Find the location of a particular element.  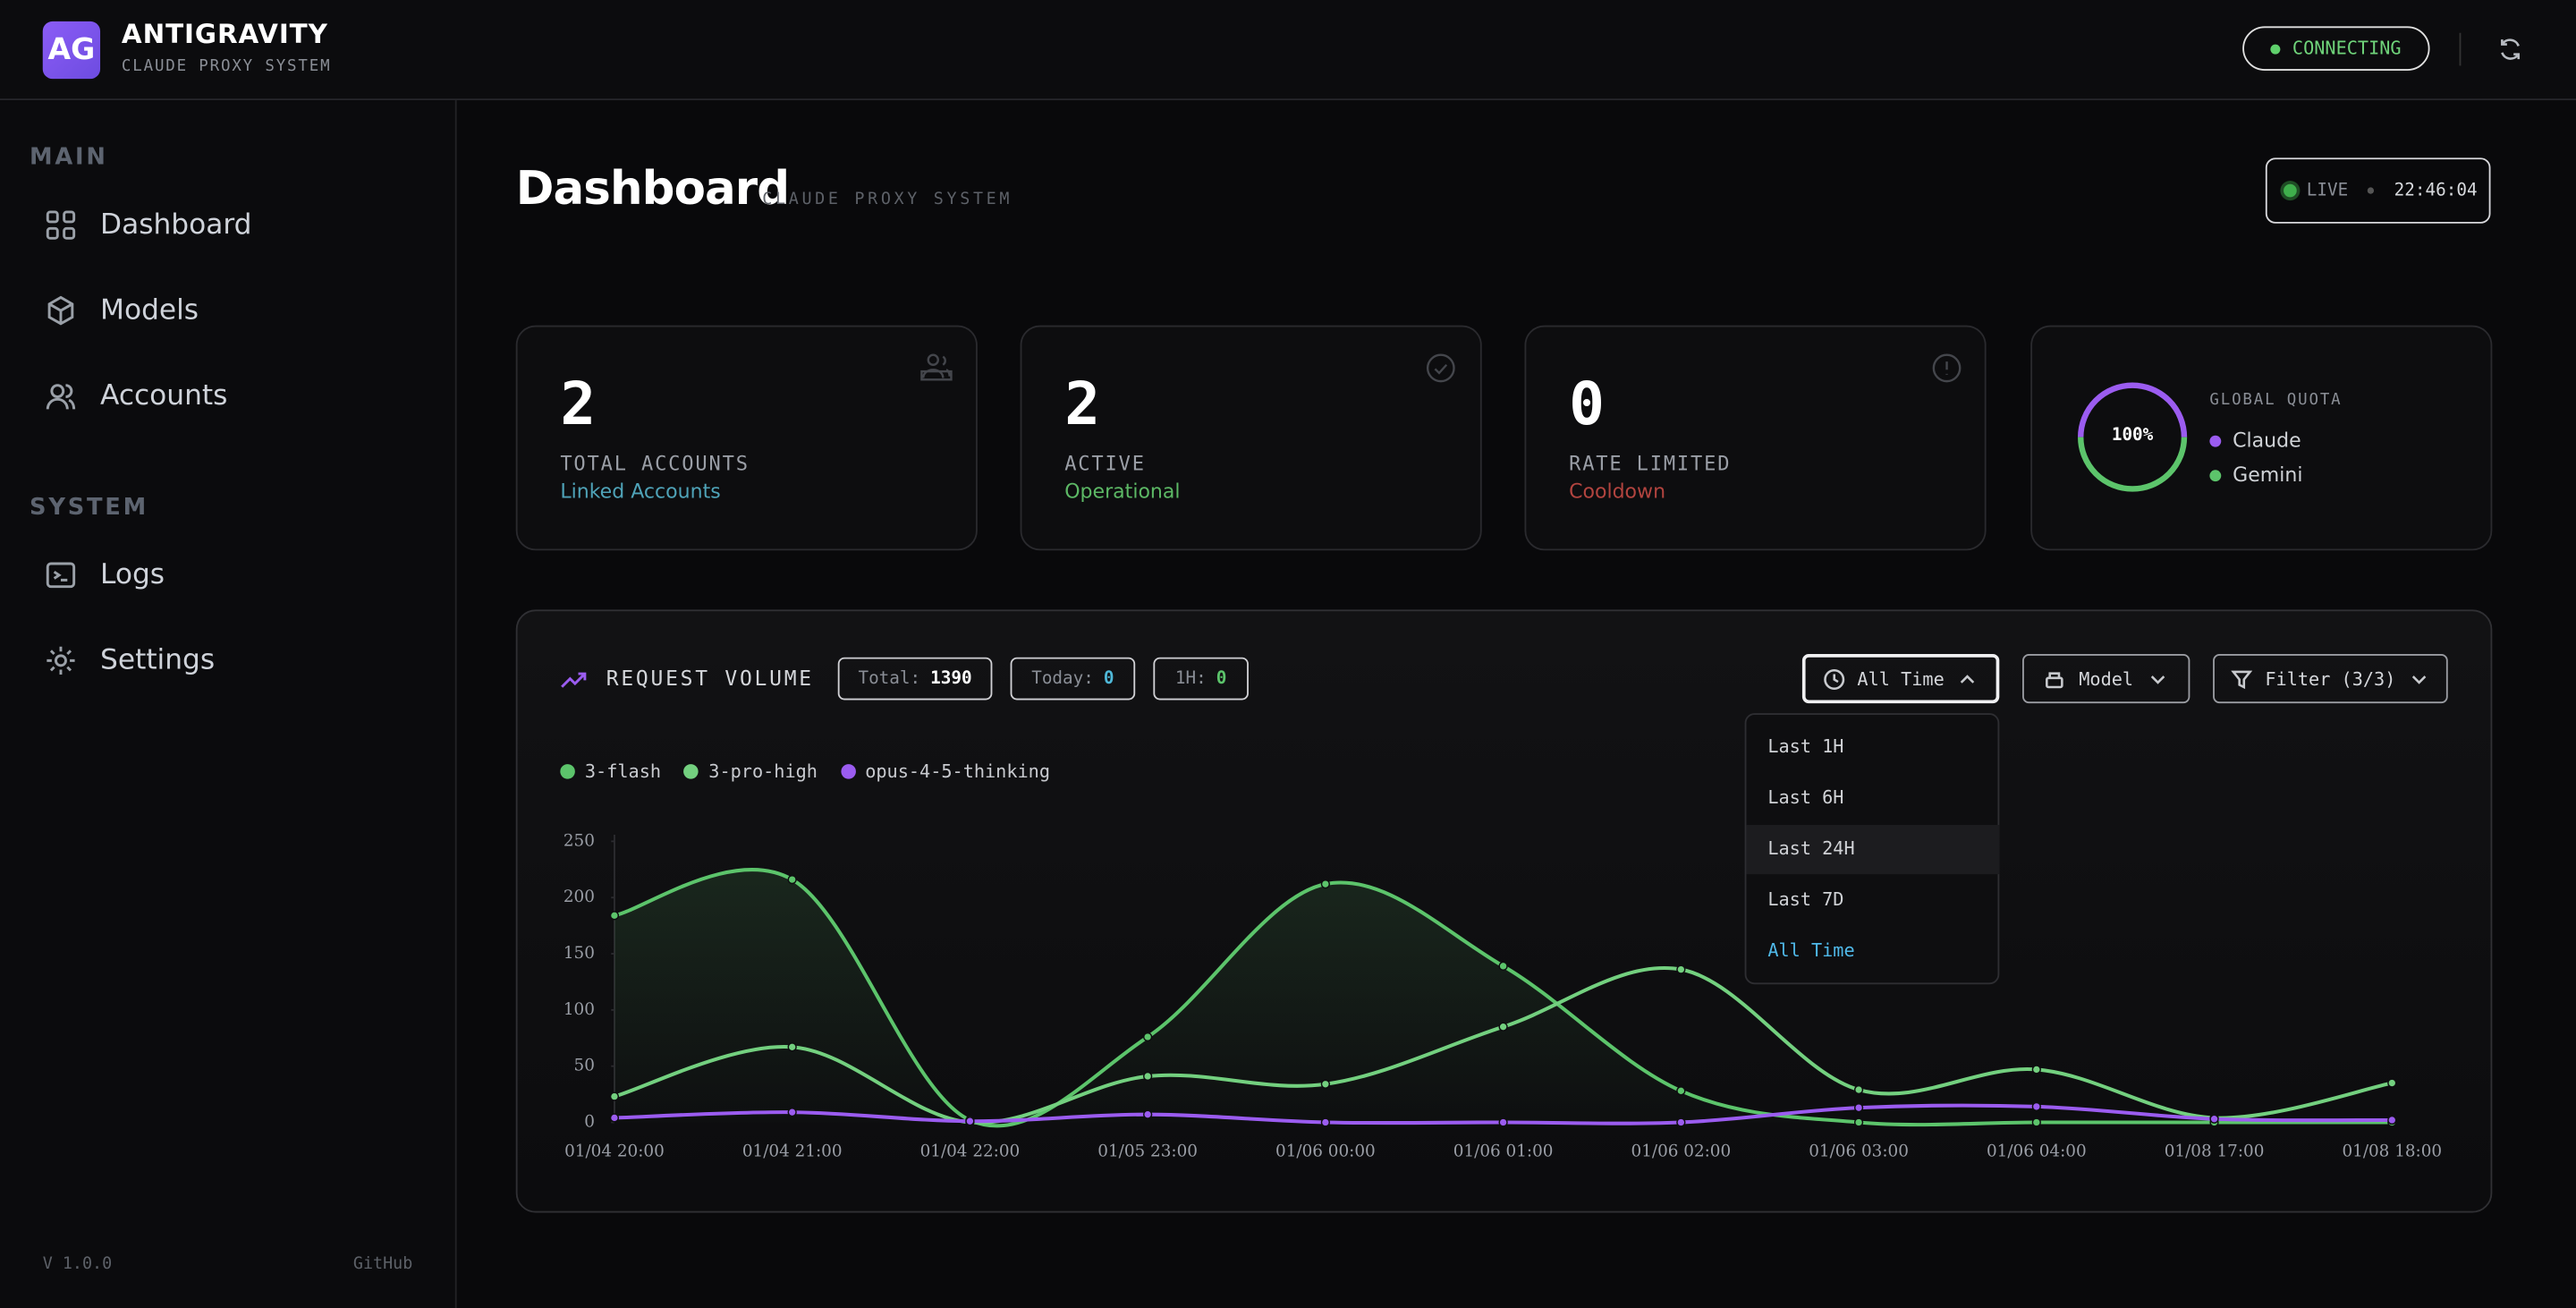

quota-legend: Gemini is located at coordinates (2255, 475).